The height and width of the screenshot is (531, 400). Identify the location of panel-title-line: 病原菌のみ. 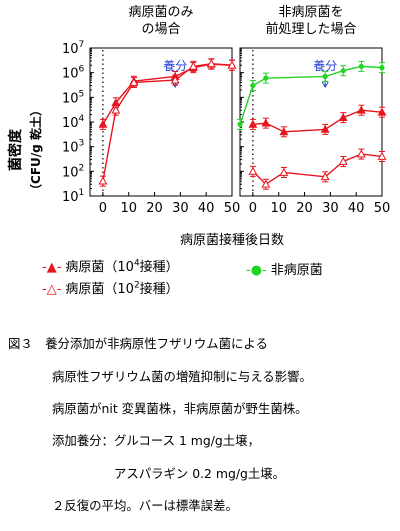
(160, 12).